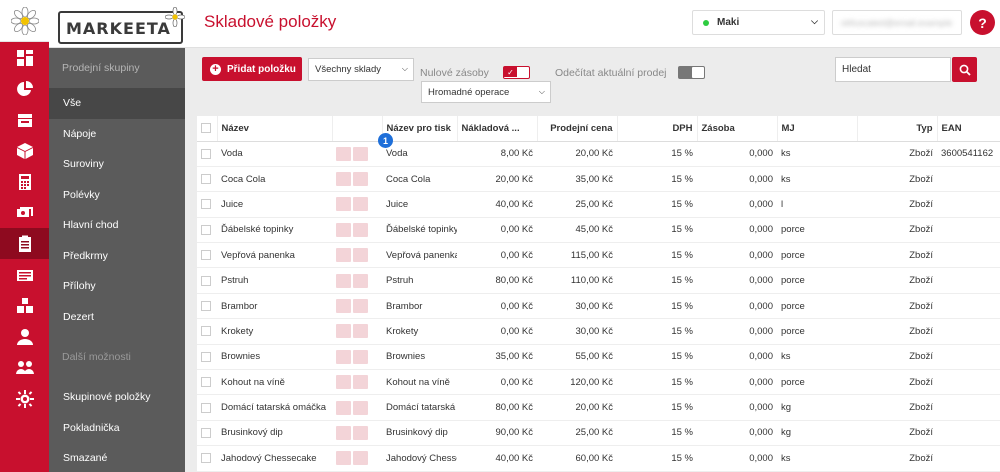  Describe the element at coordinates (577, 129) in the screenshot. I see `col-header-price: Prodejní cena` at that location.